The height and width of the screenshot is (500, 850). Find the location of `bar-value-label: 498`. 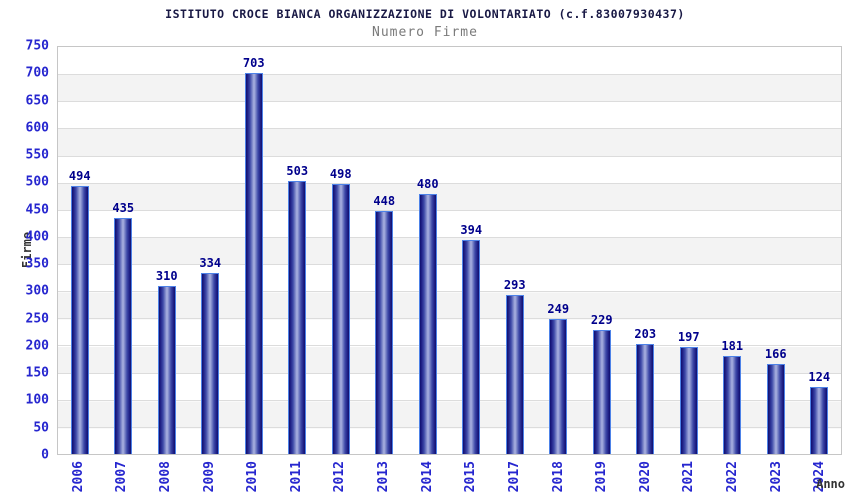

bar-value-label: 498 is located at coordinates (340, 173).